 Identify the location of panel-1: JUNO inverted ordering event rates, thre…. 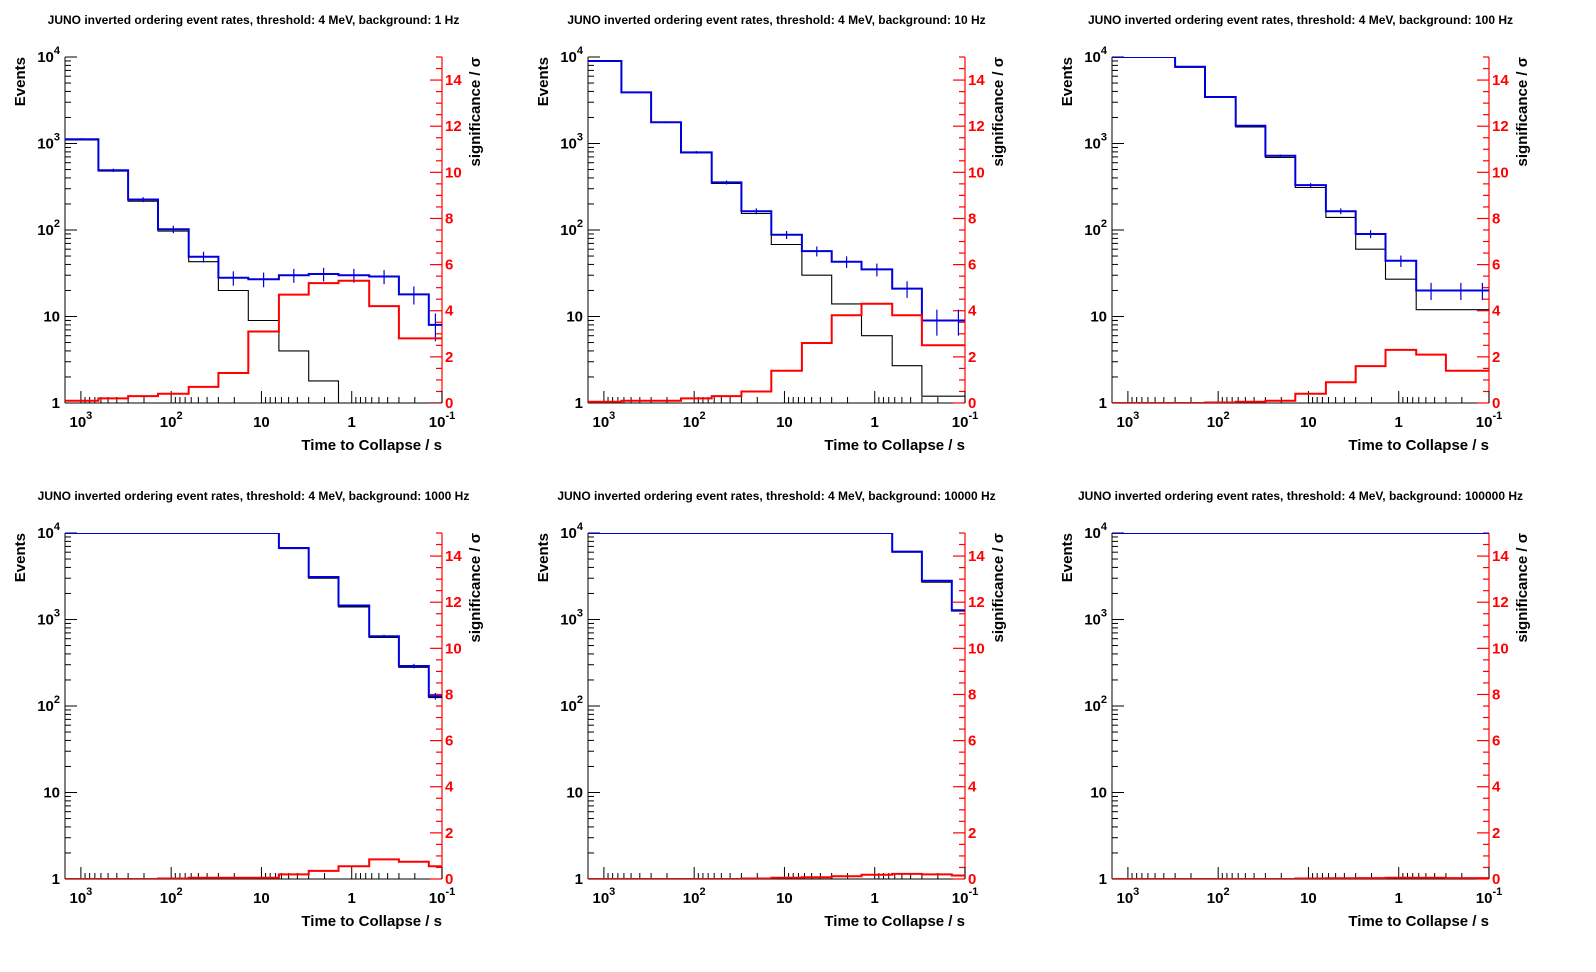
(248, 233).